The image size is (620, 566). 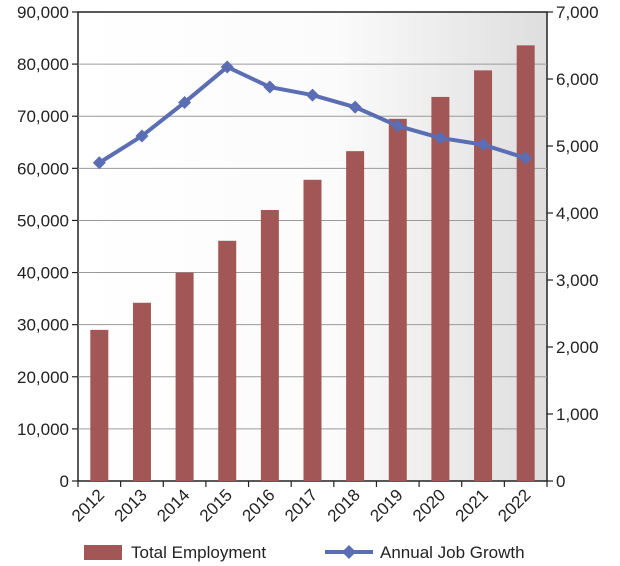 What do you see at coordinates (577, 213) in the screenshot?
I see `right-axis-tick-label: 4,000` at bounding box center [577, 213].